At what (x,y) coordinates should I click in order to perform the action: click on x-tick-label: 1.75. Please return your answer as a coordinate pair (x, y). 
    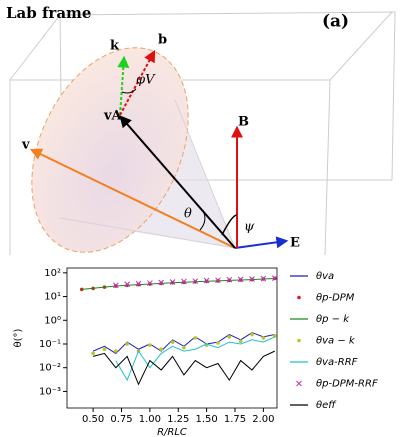
    Looking at the image, I should click on (235, 419).